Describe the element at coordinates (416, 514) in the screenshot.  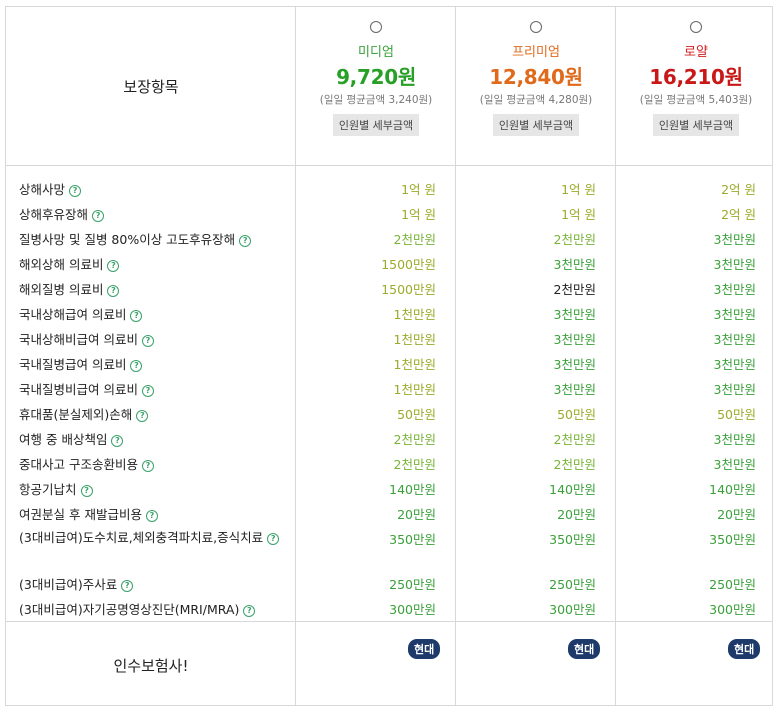
I see `coverage-value: 20만원` at that location.